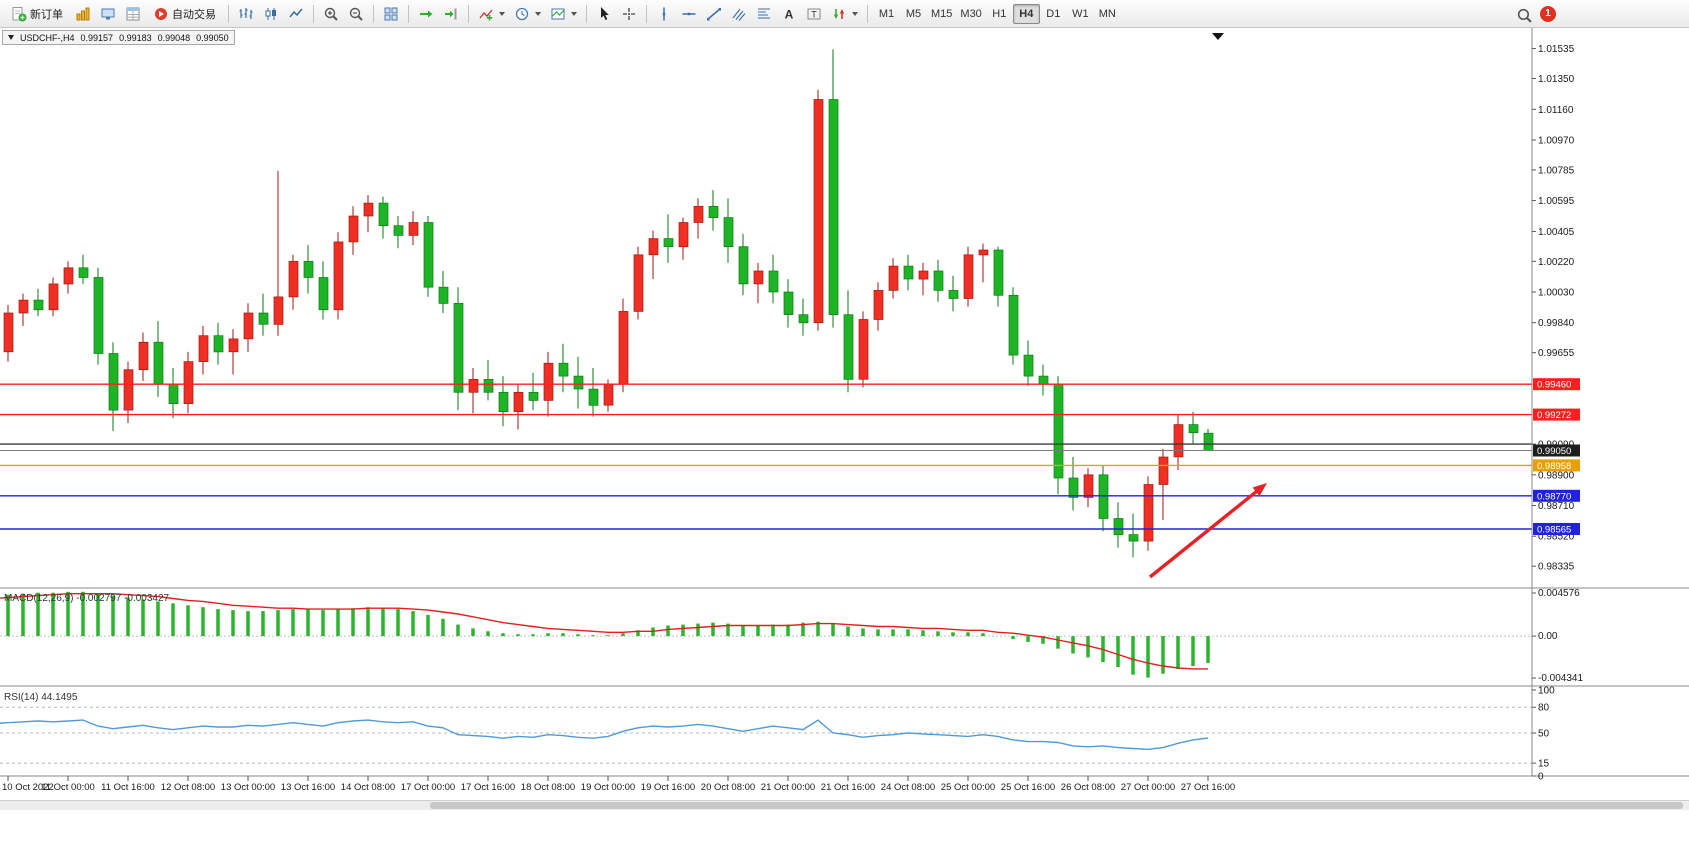 This screenshot has width=1689, height=866. Describe the element at coordinates (1541, 777) in the screenshot. I see `svg-text: 0` at that location.